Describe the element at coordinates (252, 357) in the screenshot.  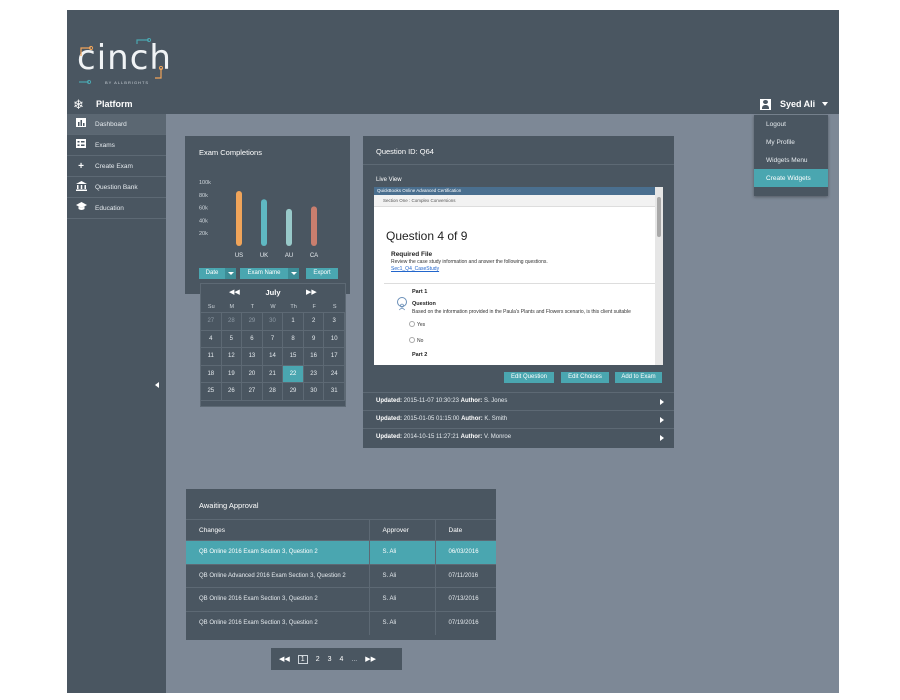
I see `calendar-day: 13` at that location.